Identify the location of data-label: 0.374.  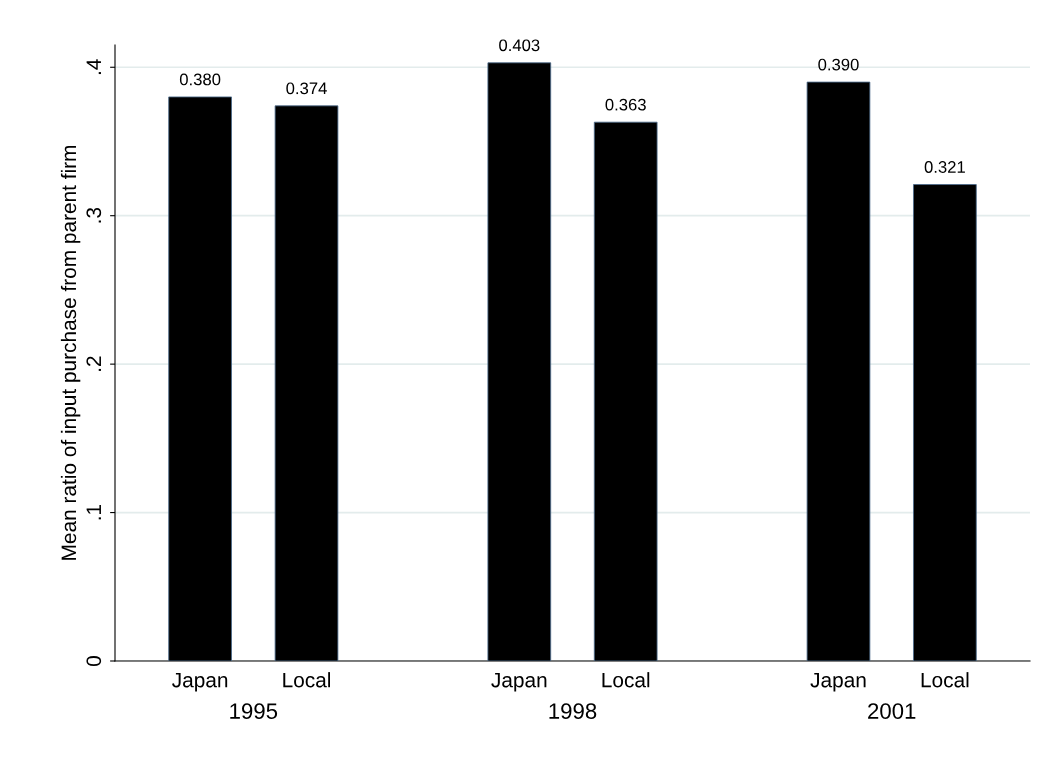
(306, 88).